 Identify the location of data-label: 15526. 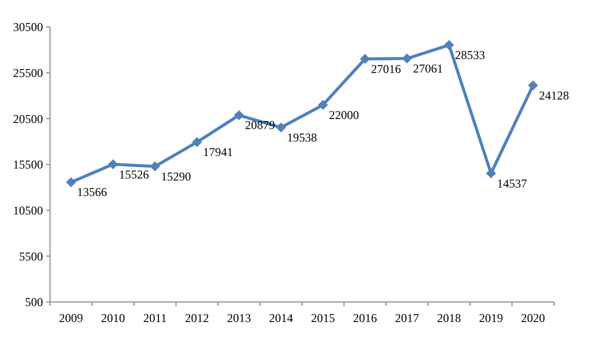
(134, 174).